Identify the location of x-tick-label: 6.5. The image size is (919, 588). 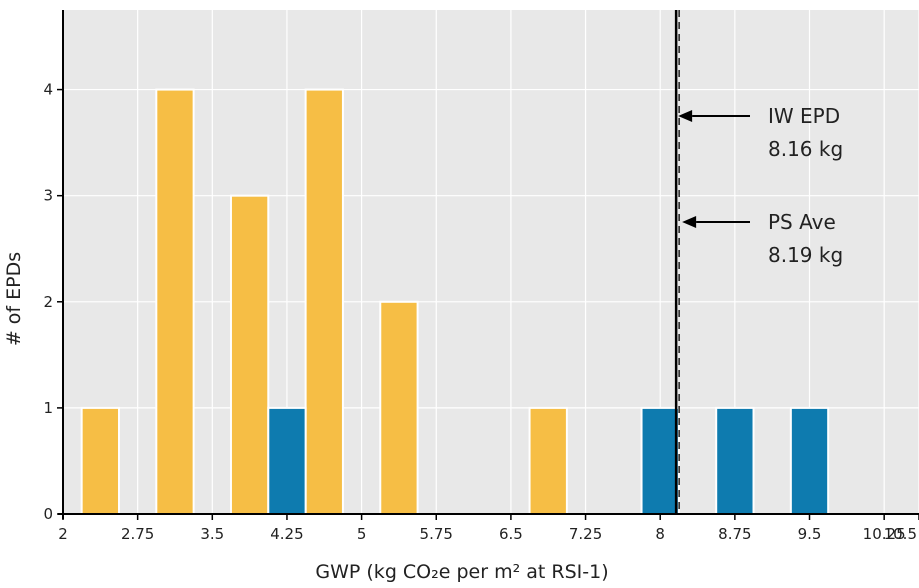
(511, 534).